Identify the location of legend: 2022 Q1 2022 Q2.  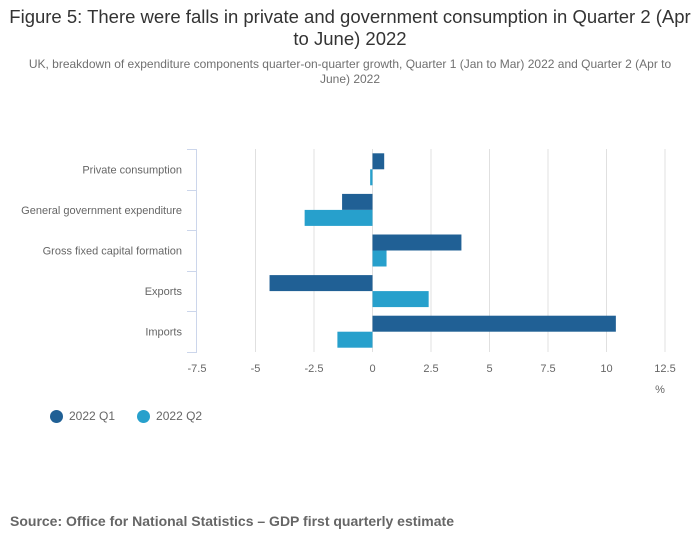
(137, 416).